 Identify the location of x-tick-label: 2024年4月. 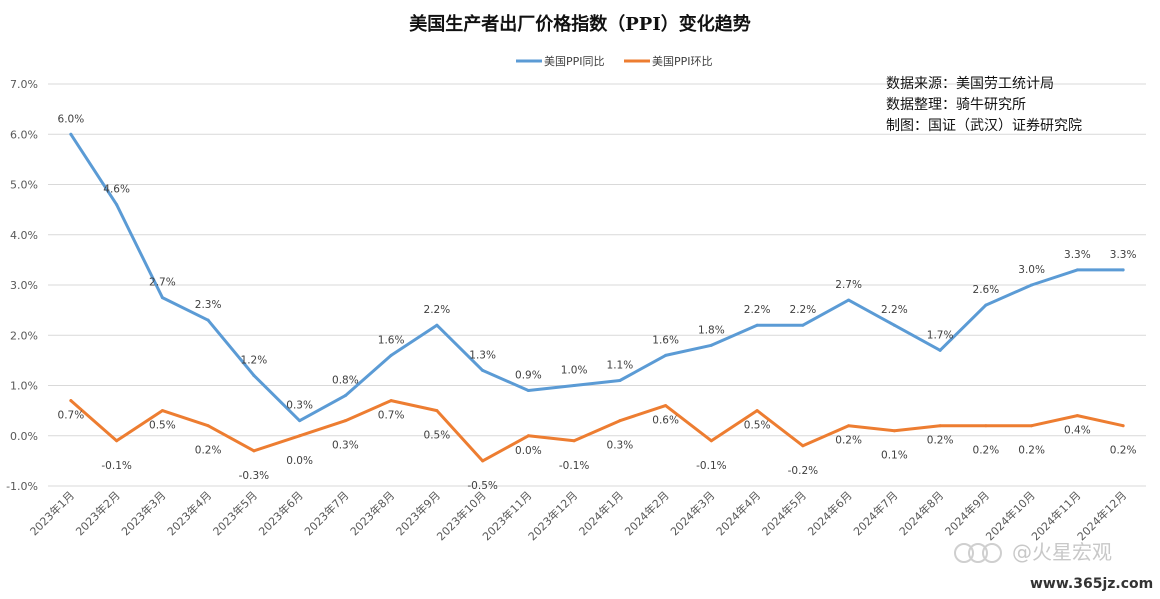
(738, 513).